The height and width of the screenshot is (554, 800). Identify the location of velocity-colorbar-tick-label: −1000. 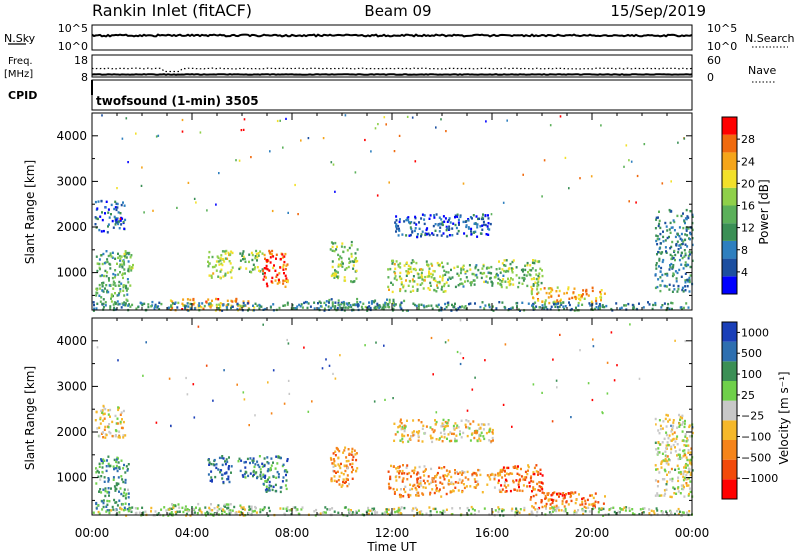
(759, 478).